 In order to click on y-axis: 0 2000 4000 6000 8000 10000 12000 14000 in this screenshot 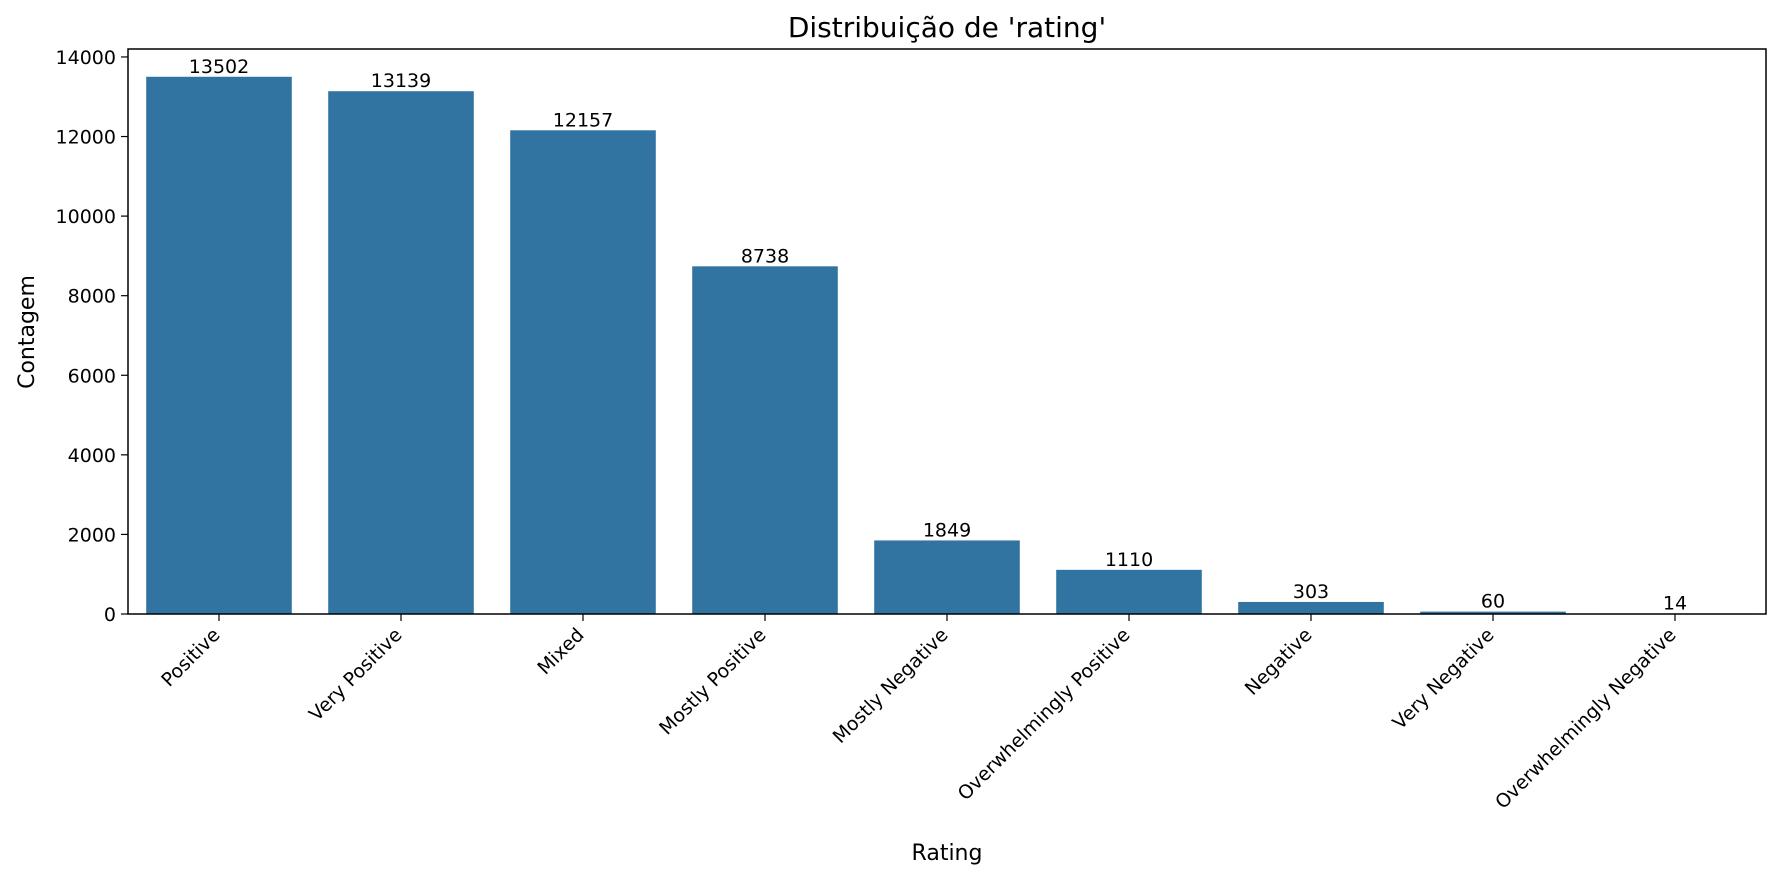, I will do `click(92, 336)`.